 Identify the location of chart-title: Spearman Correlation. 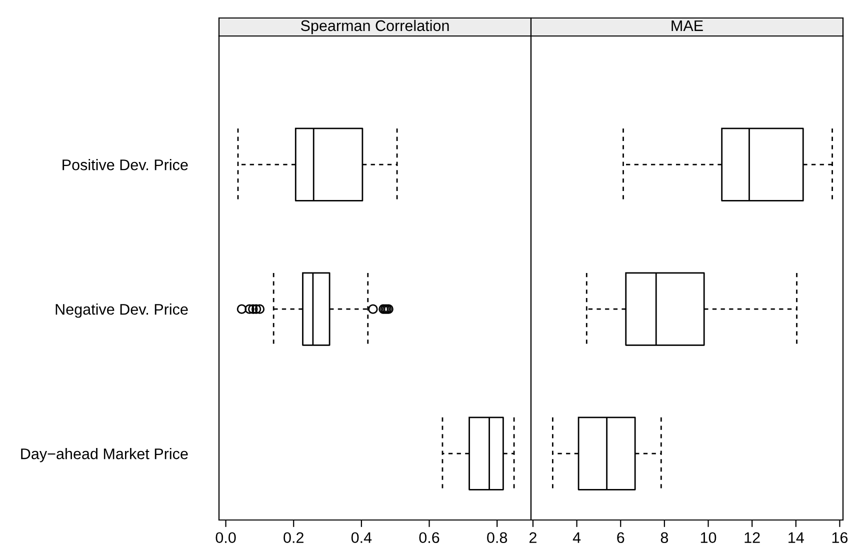
(374, 27).